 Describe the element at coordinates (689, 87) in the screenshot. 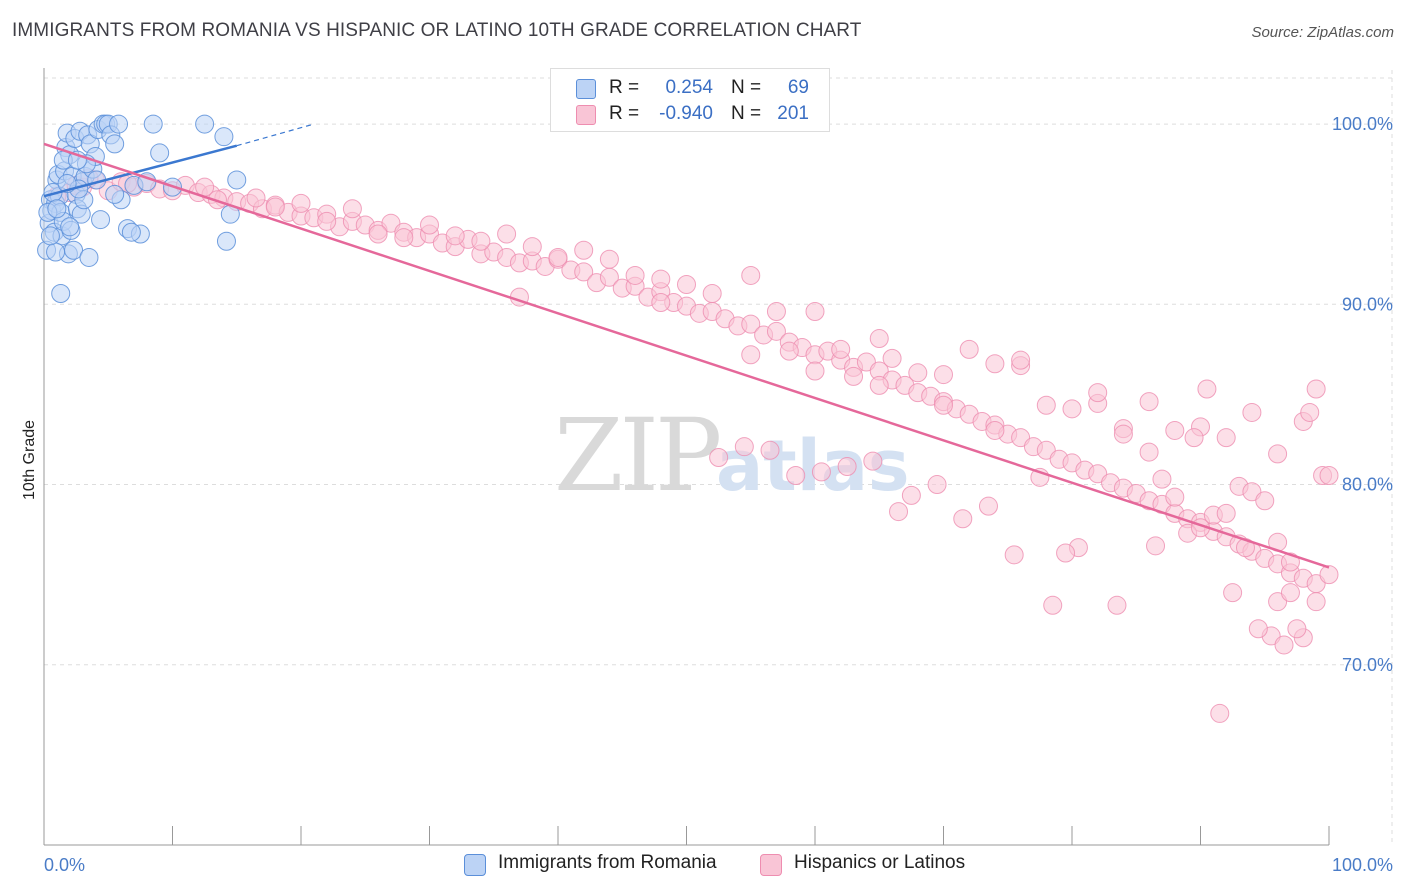

I see `legend-r-value: 0.254` at that location.